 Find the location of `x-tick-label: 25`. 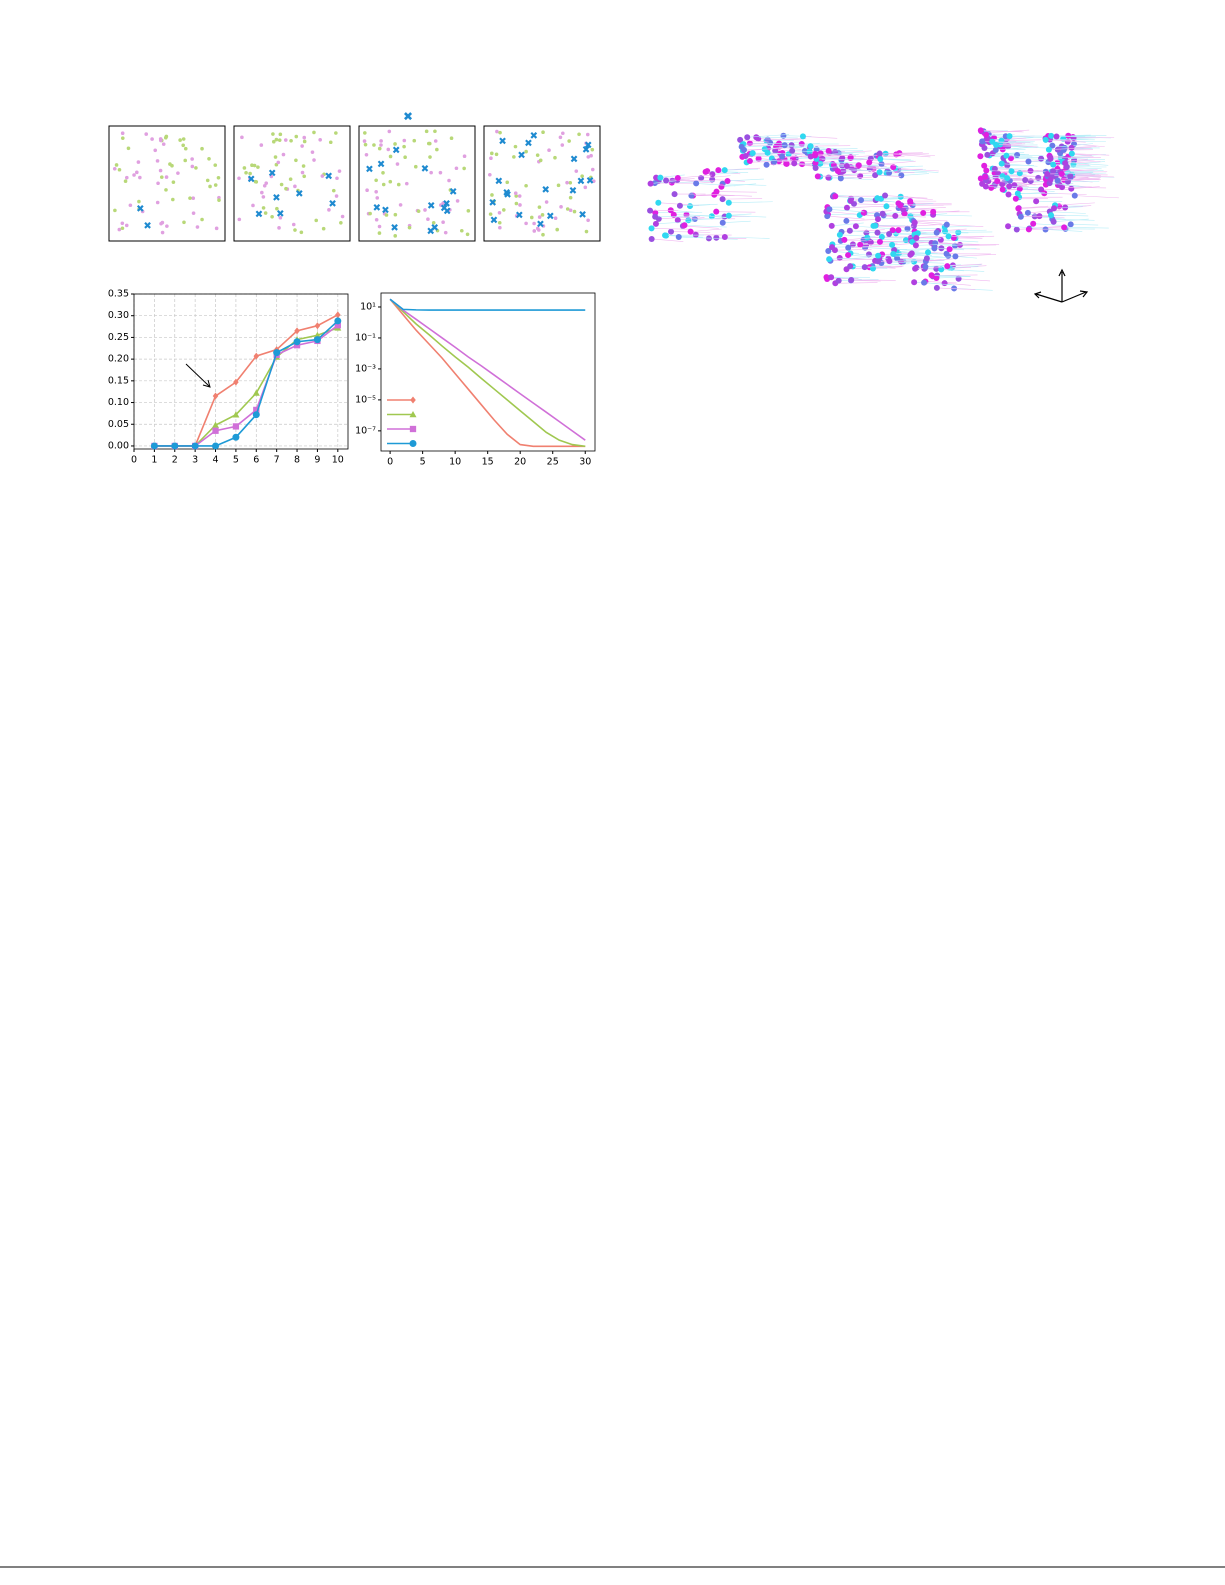

x-tick-label: 25 is located at coordinates (553, 462).